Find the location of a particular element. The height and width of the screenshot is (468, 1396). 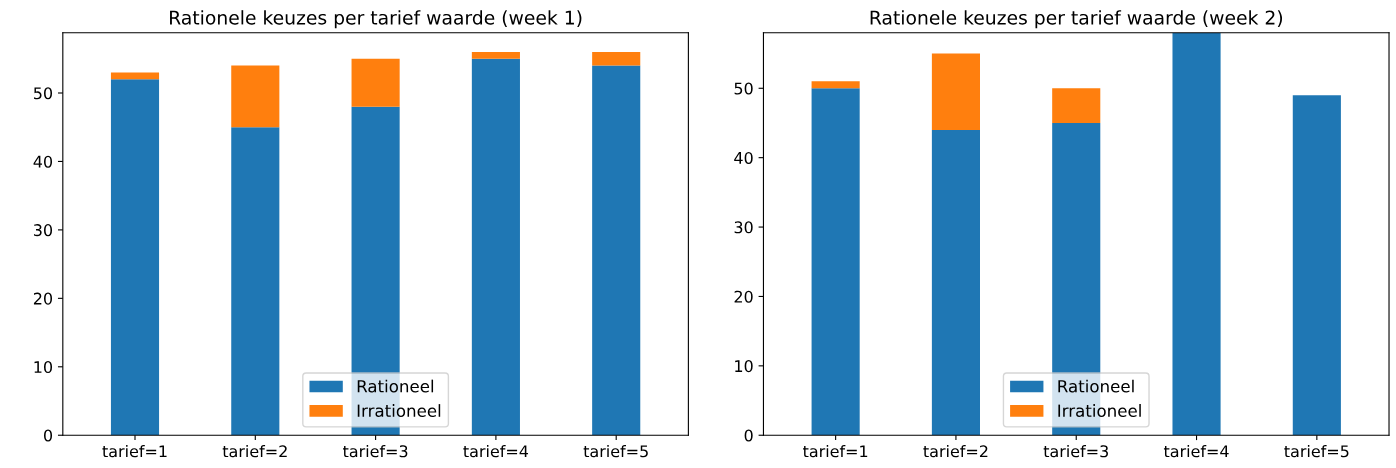

chart-title: Rationele keuzes per tarief waarde (week 2) is located at coordinates (1076, 19).